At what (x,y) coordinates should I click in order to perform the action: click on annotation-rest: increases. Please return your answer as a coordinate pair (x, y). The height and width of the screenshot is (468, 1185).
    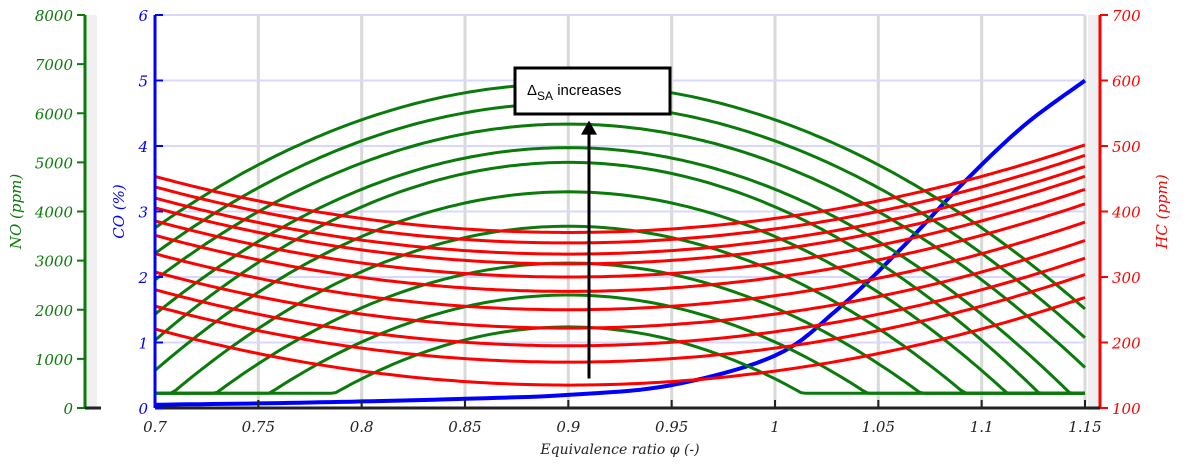
    Looking at the image, I should click on (587, 90).